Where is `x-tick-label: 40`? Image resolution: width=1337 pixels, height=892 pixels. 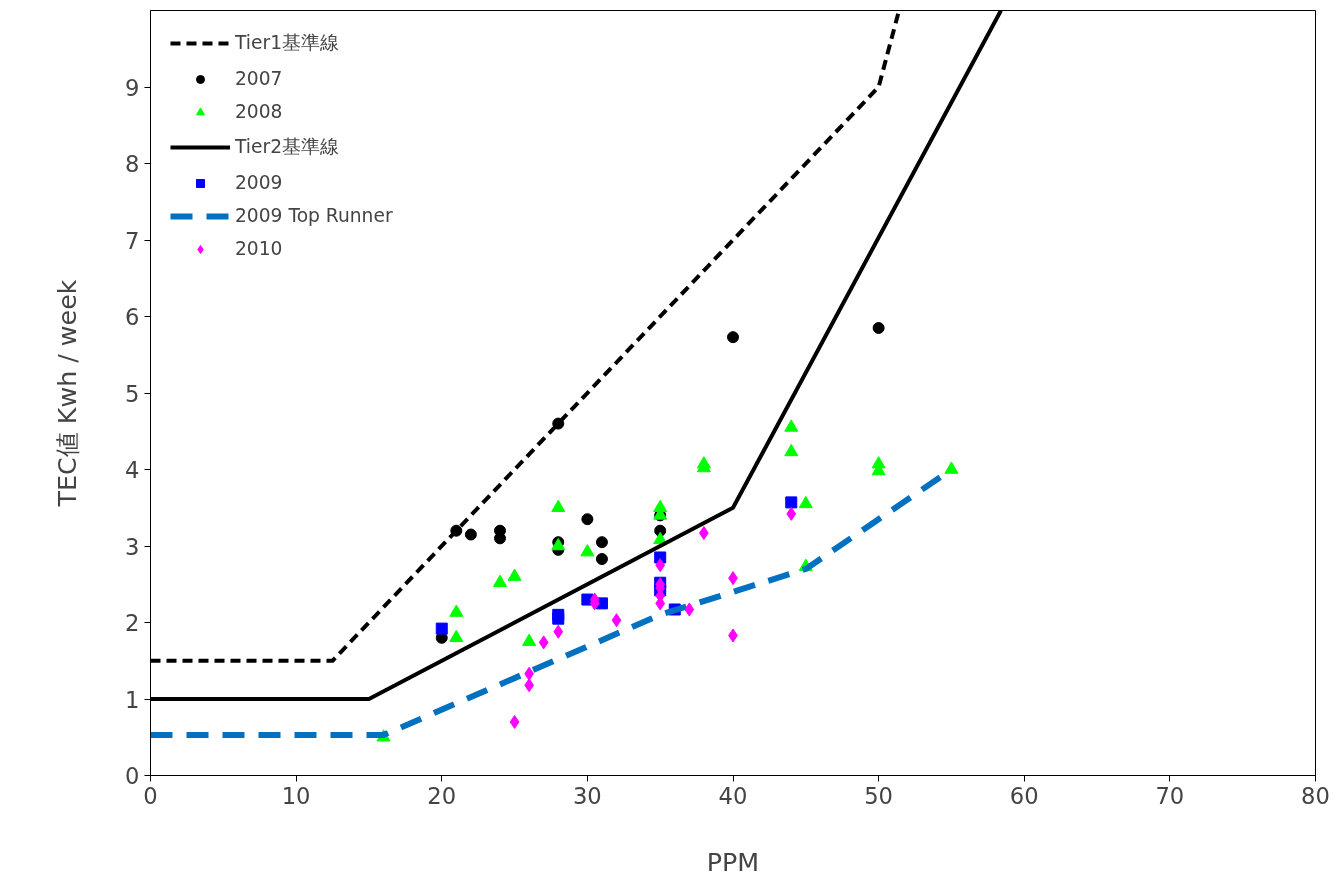 x-tick-label: 40 is located at coordinates (733, 795).